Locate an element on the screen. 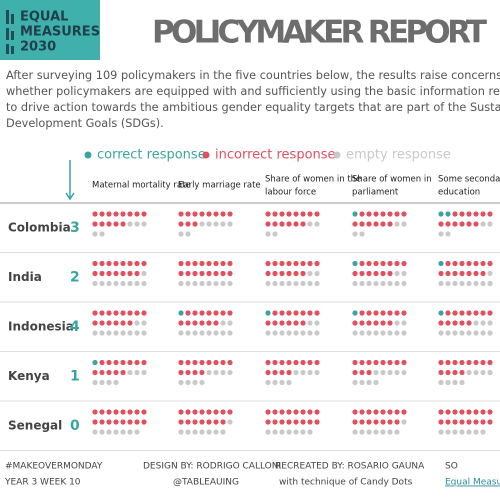  source-link: Equal Measures is located at coordinates (472, 483).